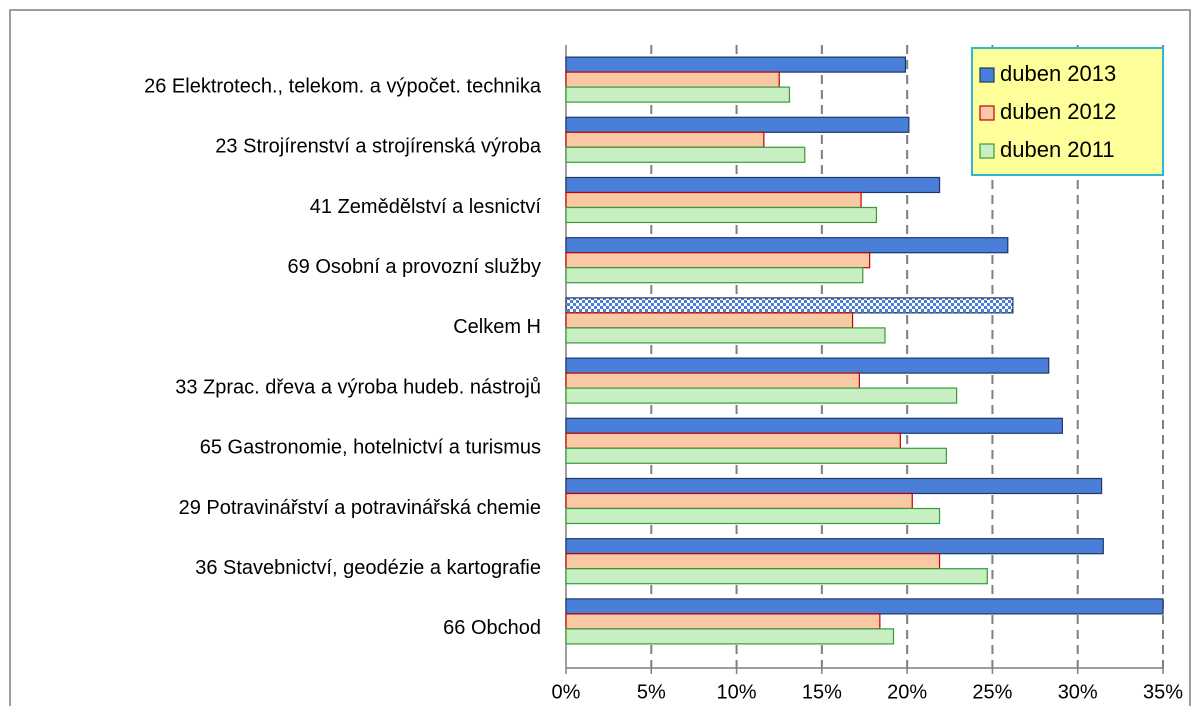 The image size is (1201, 706). I want to click on x-tick-label: 10%, so click(737, 692).